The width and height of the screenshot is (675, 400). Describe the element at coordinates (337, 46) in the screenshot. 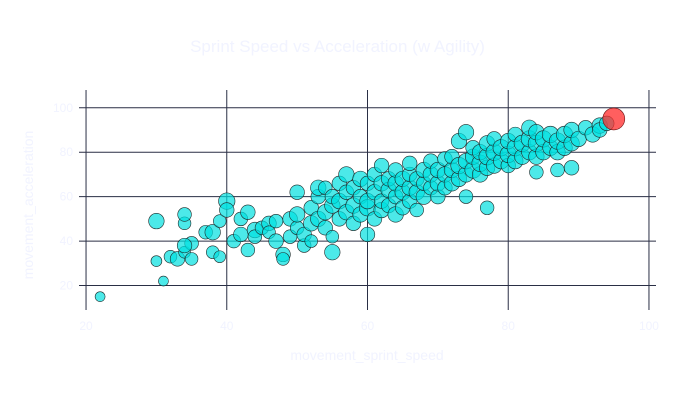

I see `chart-title: Sprint Speed vs Acceleration (w Agility)` at that location.